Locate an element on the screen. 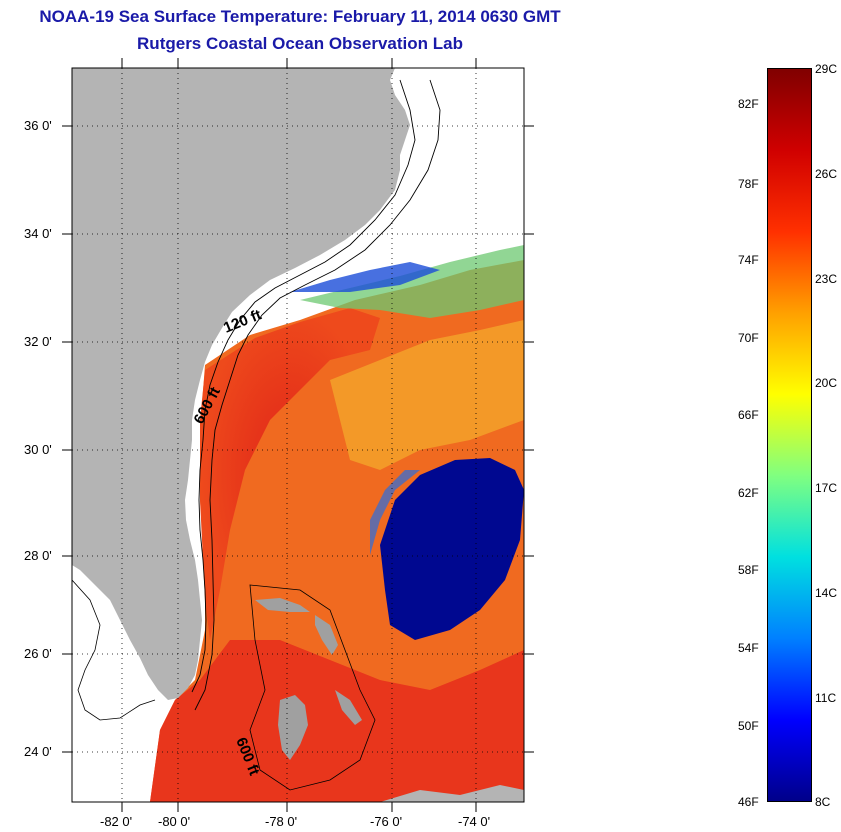 The height and width of the screenshot is (832, 841). cold-water-mass is located at coordinates (452, 549).